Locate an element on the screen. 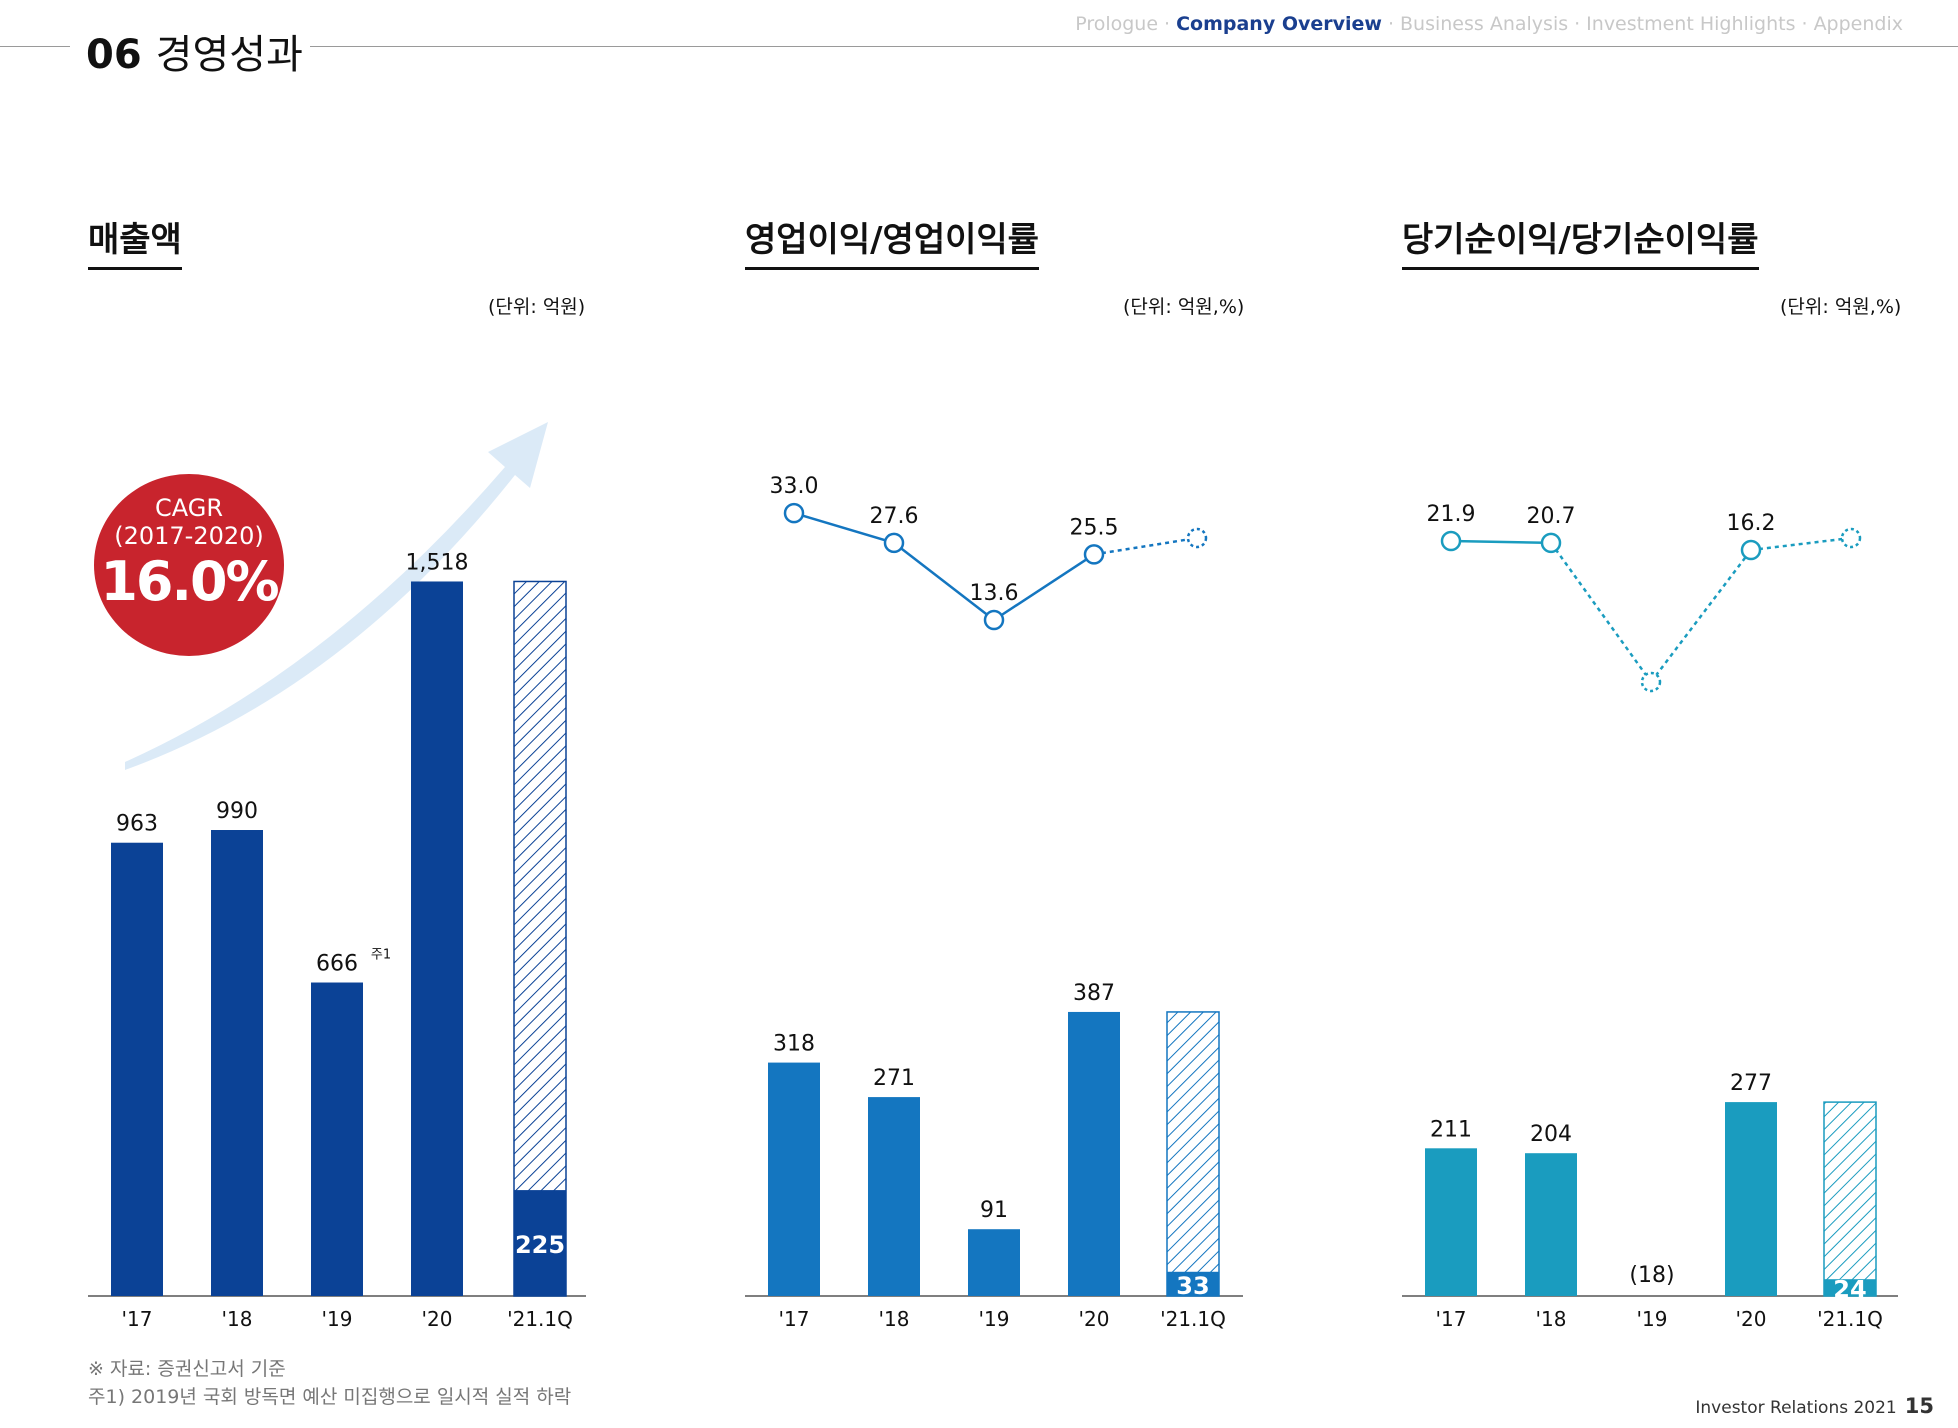 This screenshot has height=1428, width=1958. bar-value-label: 387 is located at coordinates (1094, 993).